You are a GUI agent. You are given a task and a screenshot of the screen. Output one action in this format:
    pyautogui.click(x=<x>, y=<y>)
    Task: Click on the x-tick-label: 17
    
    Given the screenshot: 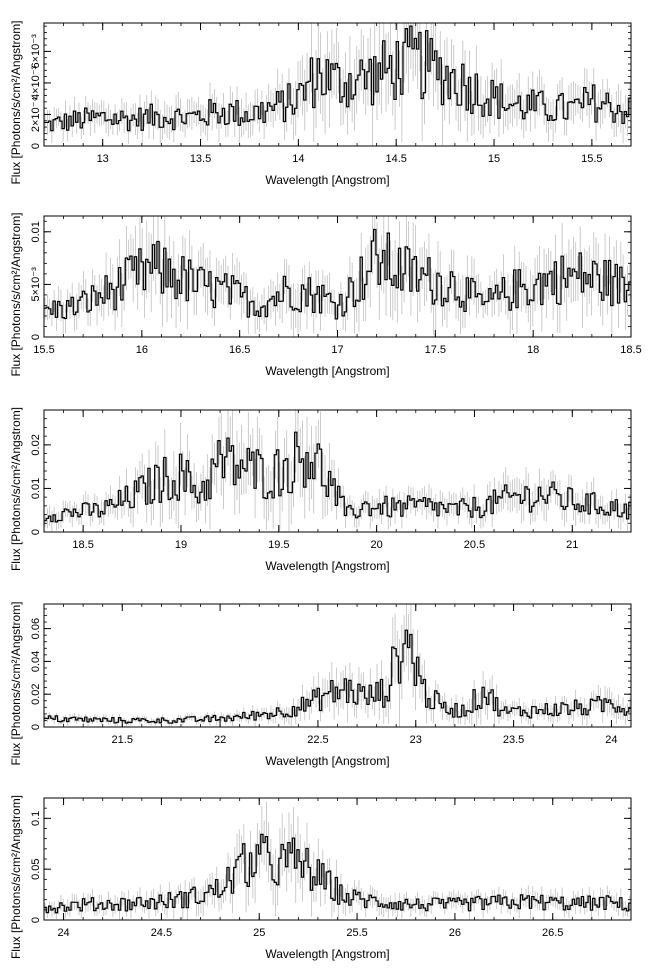 What is the action you would take?
    pyautogui.click(x=337, y=350)
    